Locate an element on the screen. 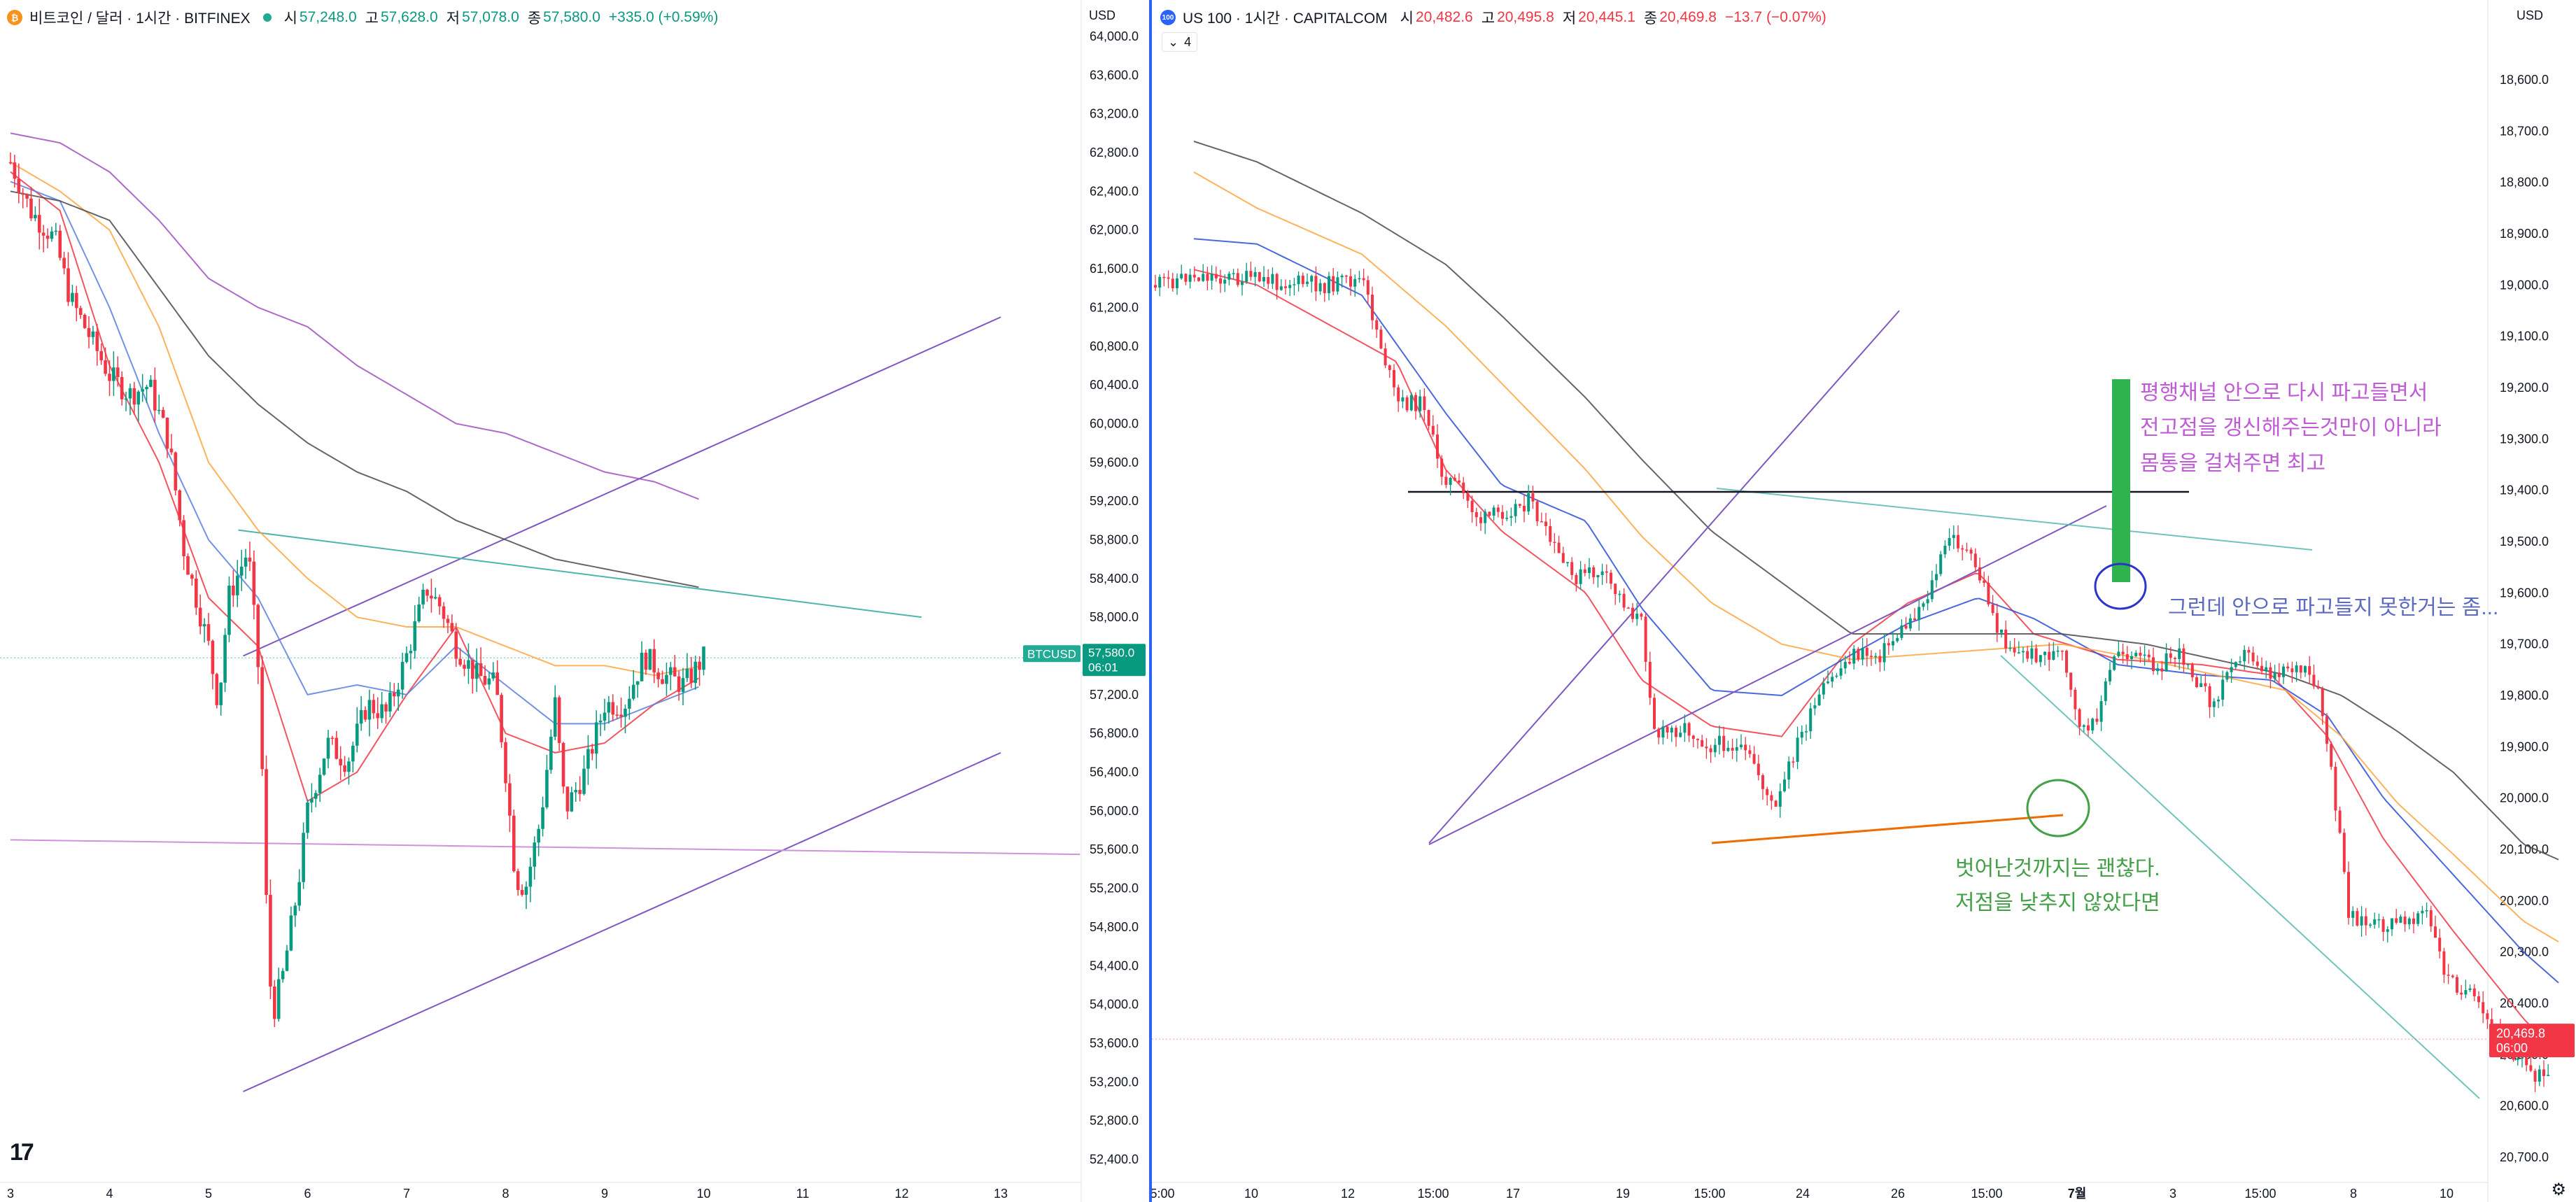  indicators-count: 4 is located at coordinates (1188, 41).